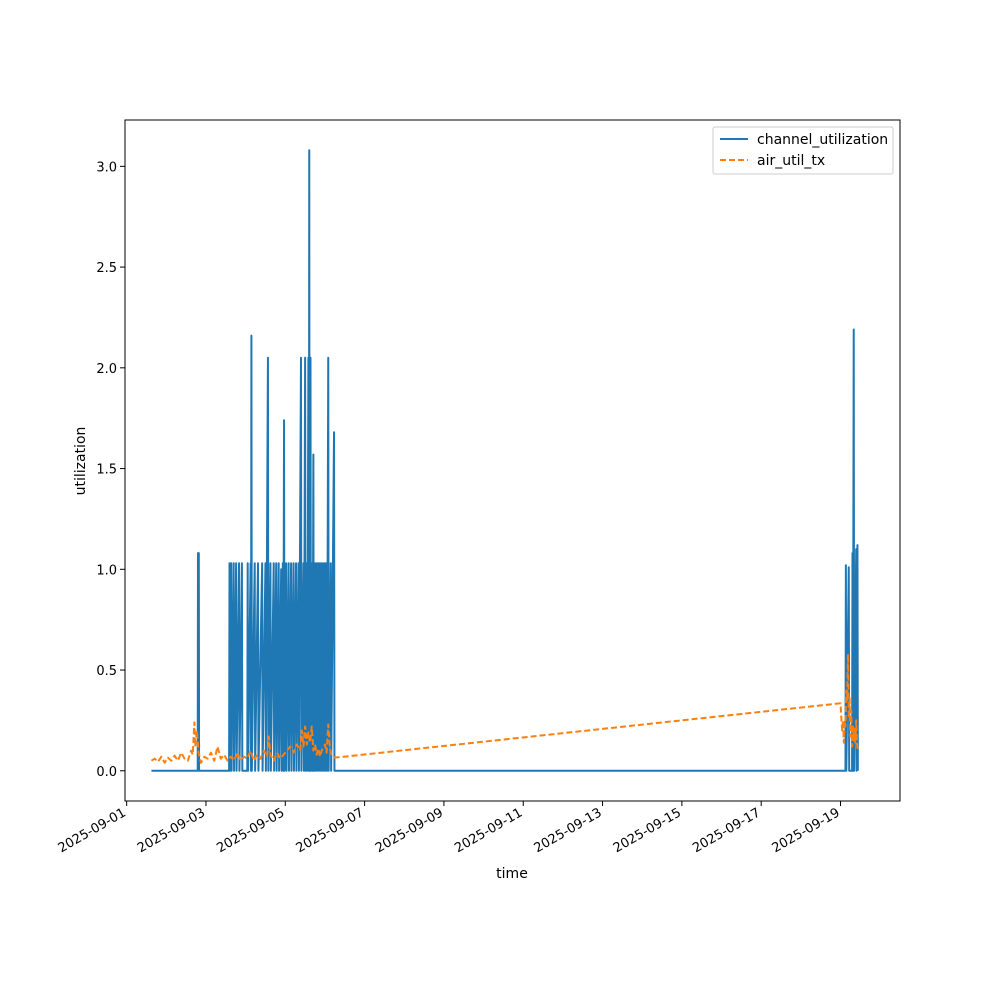  Describe the element at coordinates (250, 830) in the screenshot. I see `x-tick-label: 2025-09-05` at that location.